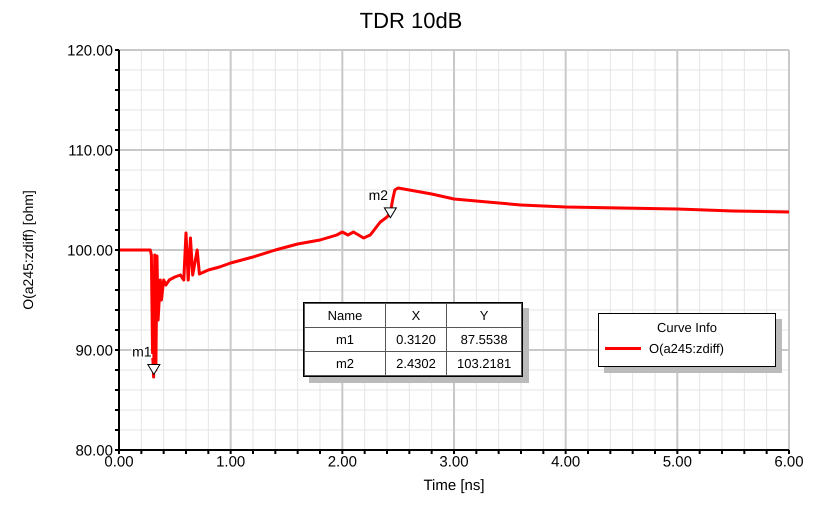  I want to click on annotation: 0.3120, so click(416, 340).